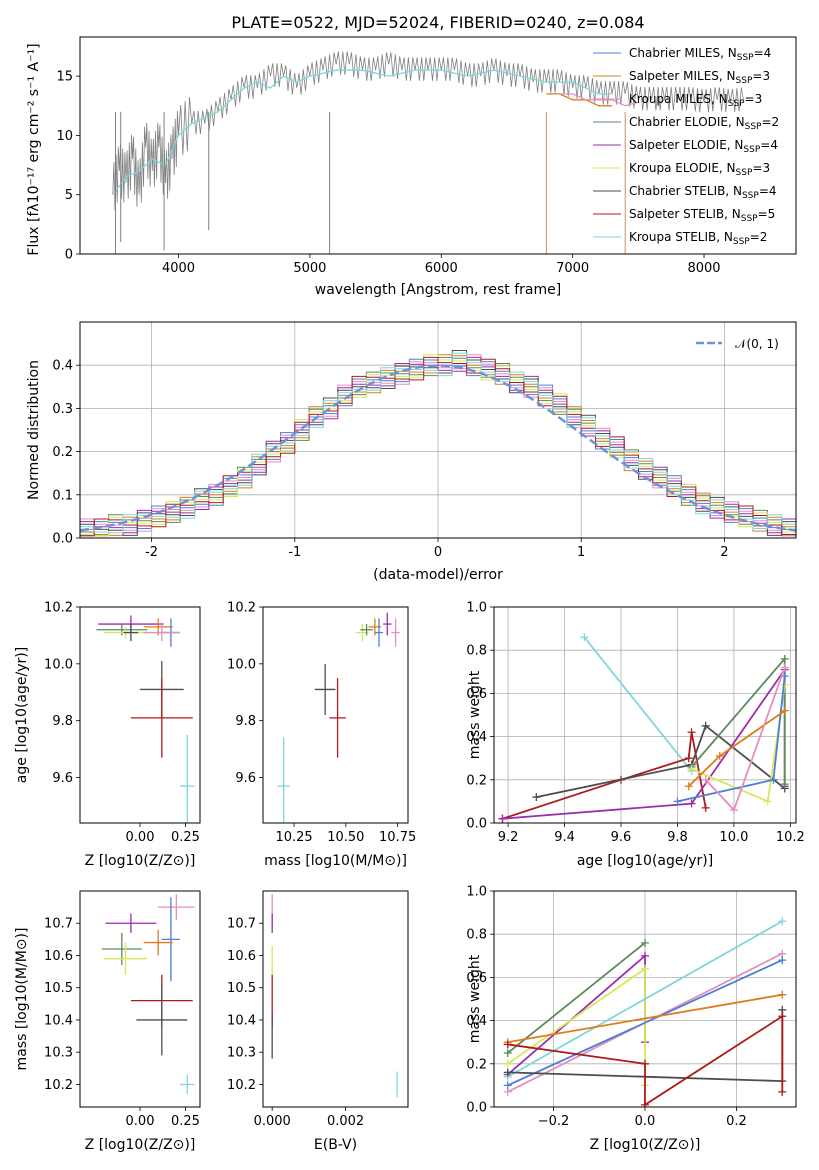 Image resolution: width=819 pixels, height=1170 pixels. What do you see at coordinates (69, 255) in the screenshot?
I see `y-tick-label: 0` at bounding box center [69, 255].